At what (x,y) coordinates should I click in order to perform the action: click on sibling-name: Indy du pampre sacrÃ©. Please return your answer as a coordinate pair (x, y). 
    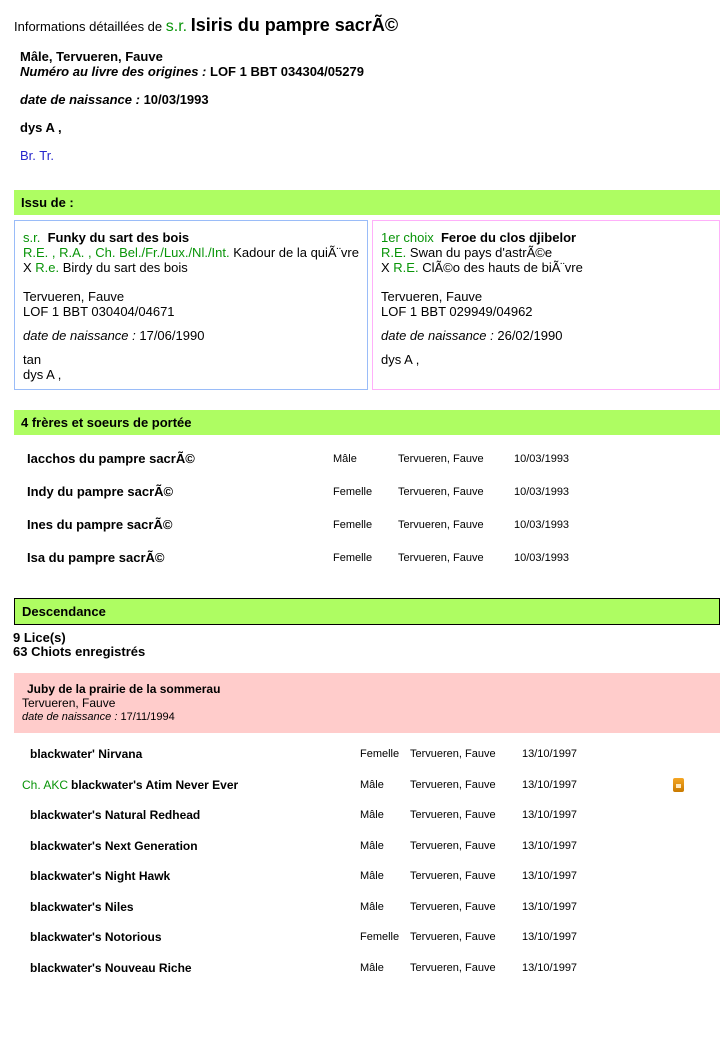
    Looking at the image, I should click on (100, 491).